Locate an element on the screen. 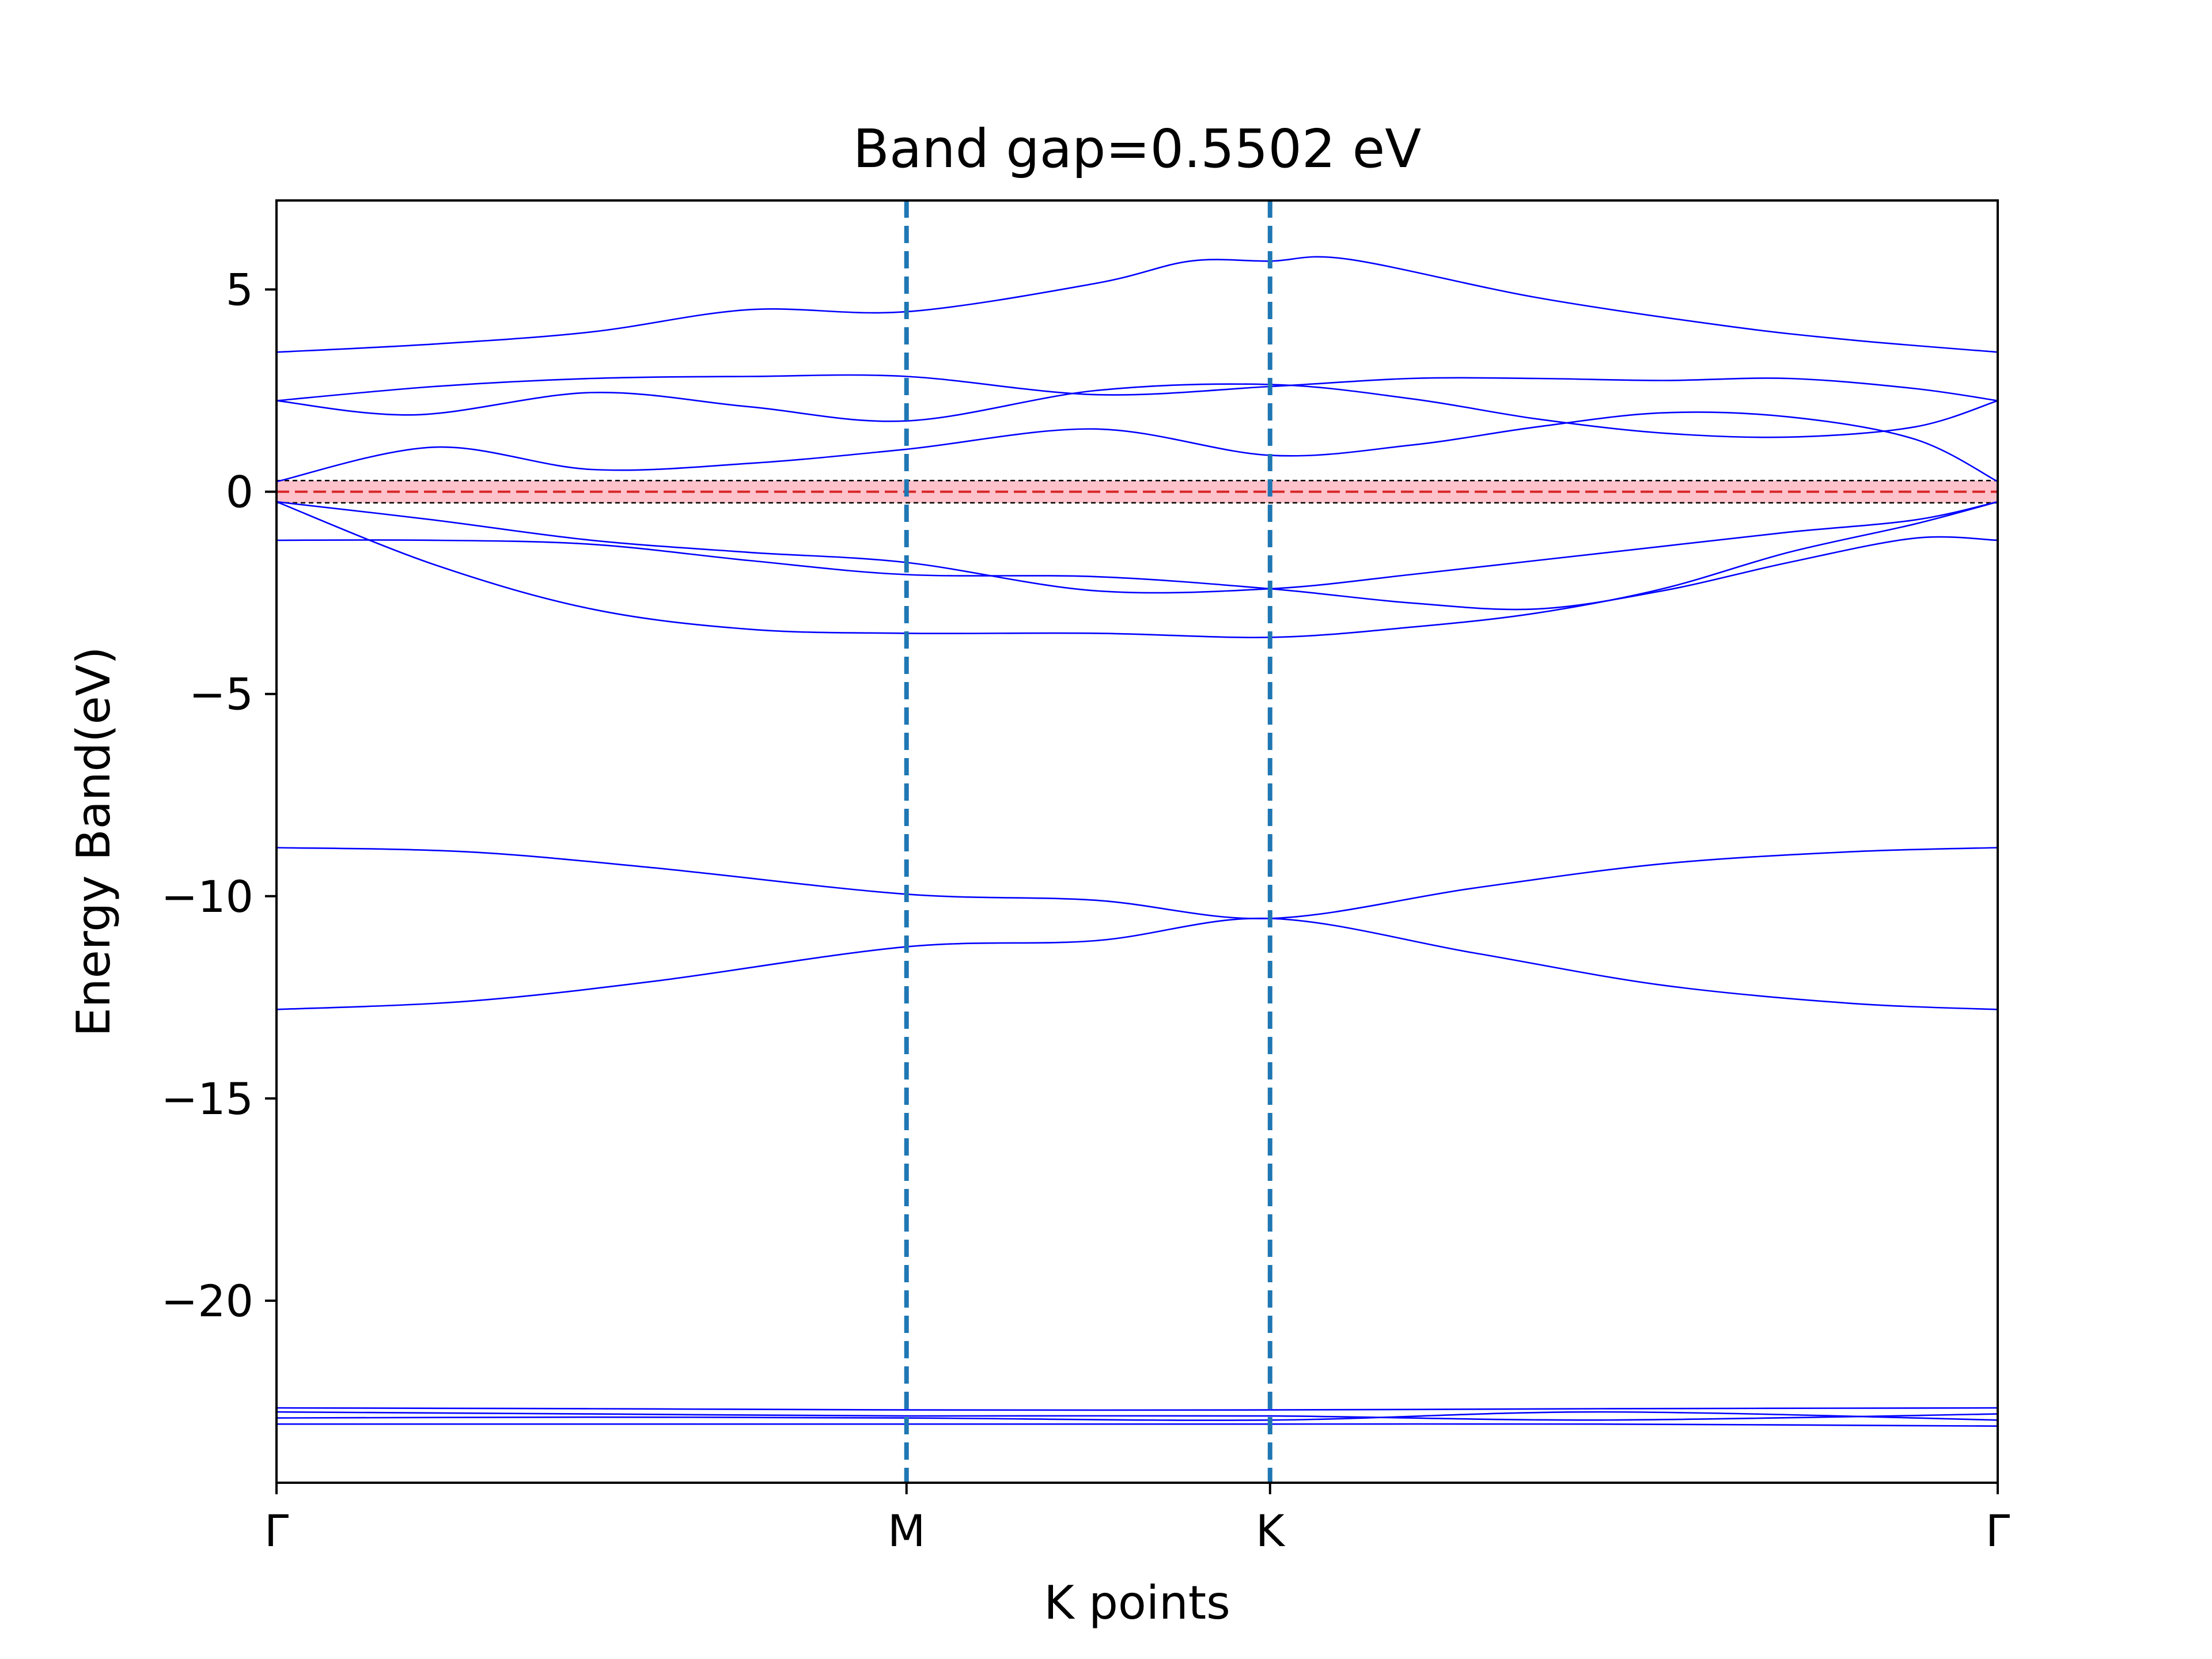  high-symmetry-lines is located at coordinates (1088, 841).